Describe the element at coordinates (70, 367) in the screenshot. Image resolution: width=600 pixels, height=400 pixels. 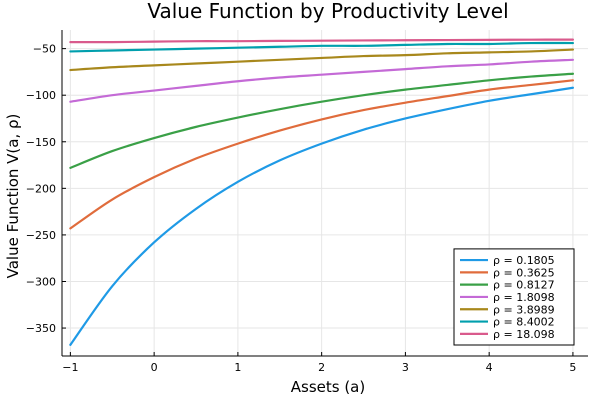
I see `x-tick-label: −1` at that location.